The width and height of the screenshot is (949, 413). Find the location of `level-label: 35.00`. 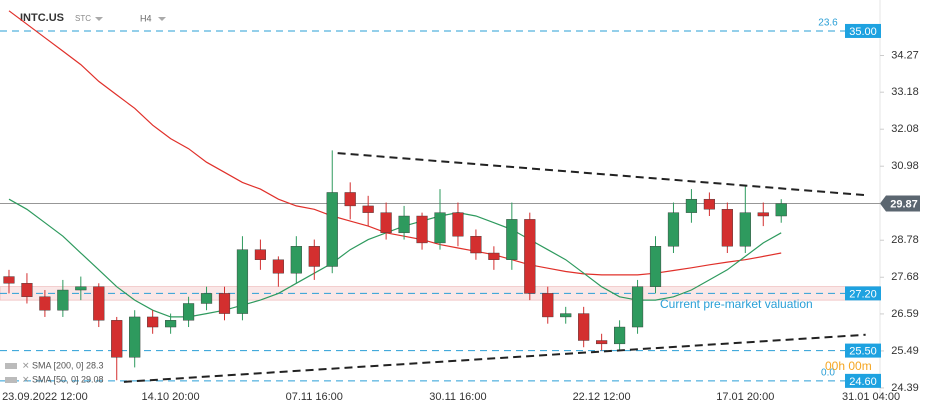

level-label: 35.00 is located at coordinates (863, 32).